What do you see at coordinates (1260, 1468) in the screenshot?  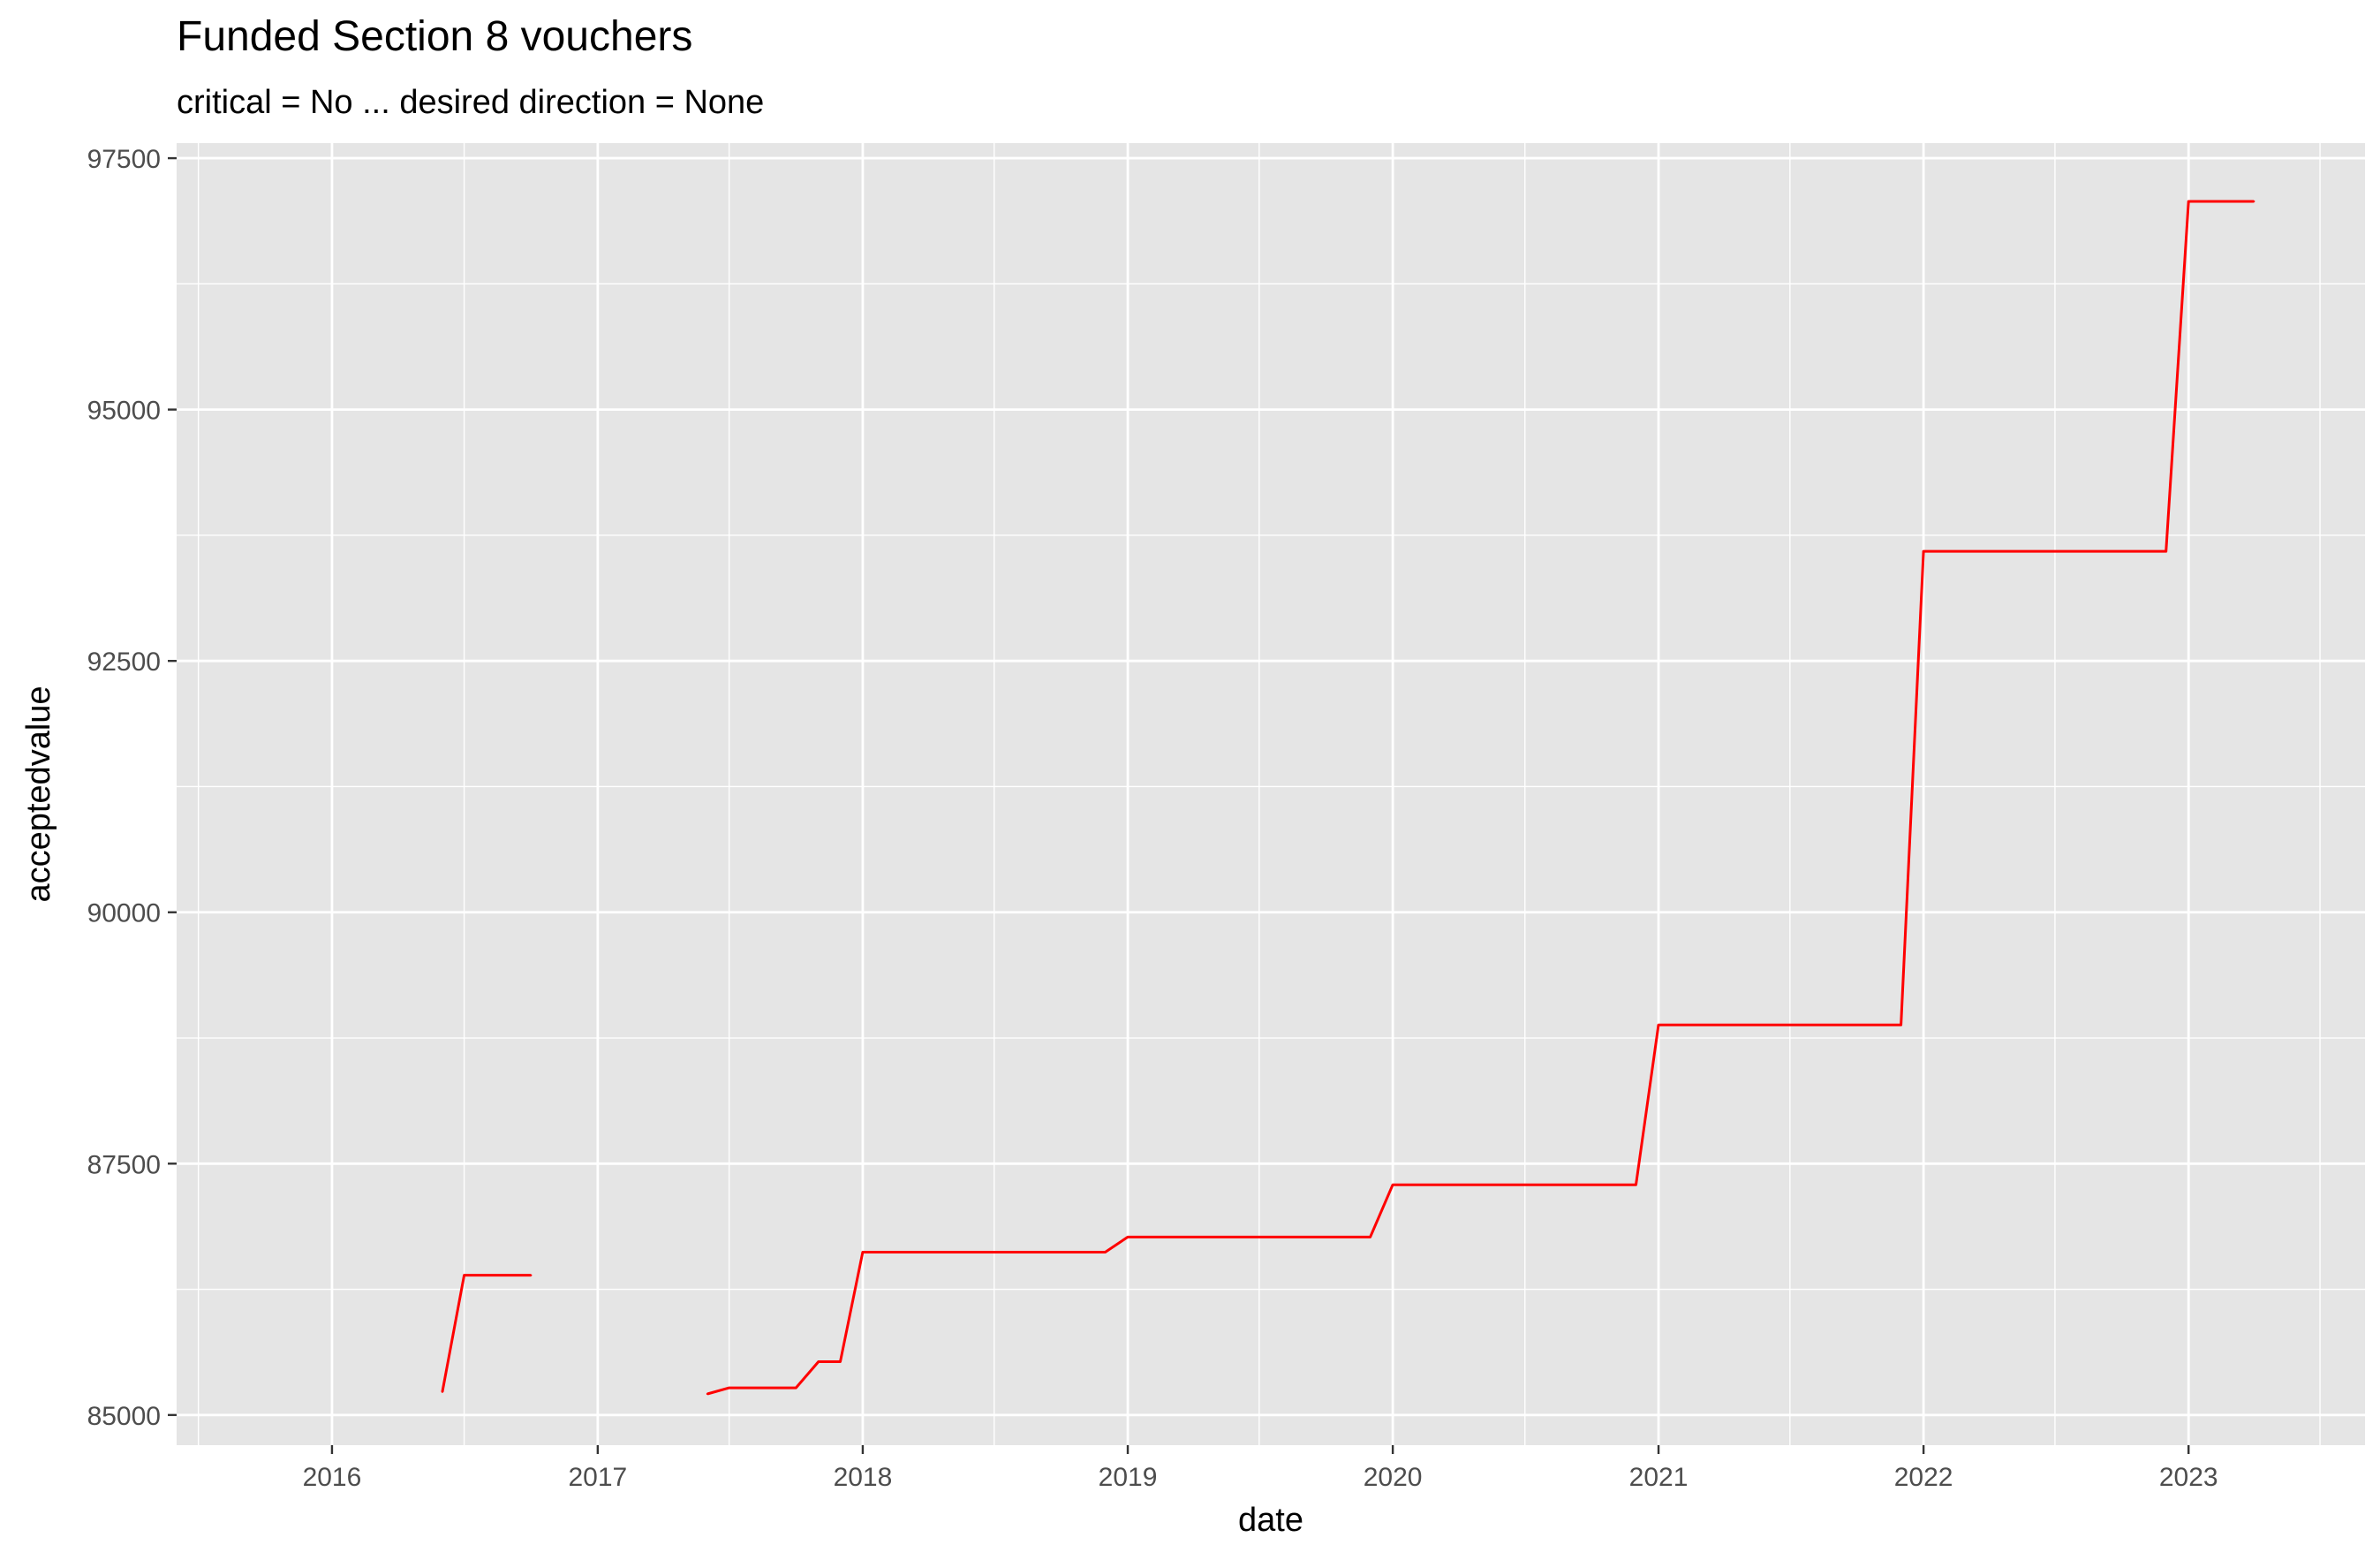 I see `x-axis: 2016 2017 2018 2019 2020 2021 2022 2023` at bounding box center [1260, 1468].